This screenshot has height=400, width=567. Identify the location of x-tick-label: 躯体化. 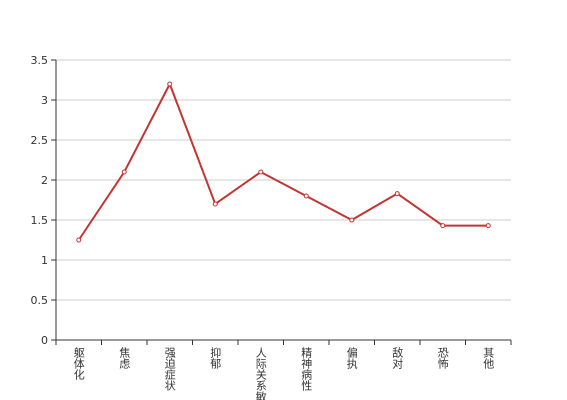
(78, 364).